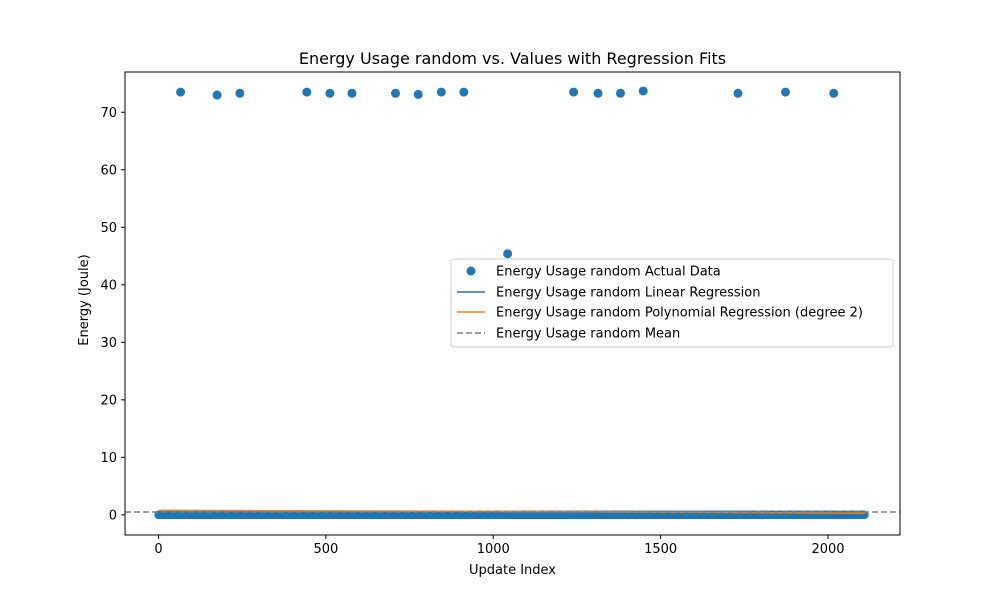  Describe the element at coordinates (325, 549) in the screenshot. I see `x-tick-label: 500` at that location.